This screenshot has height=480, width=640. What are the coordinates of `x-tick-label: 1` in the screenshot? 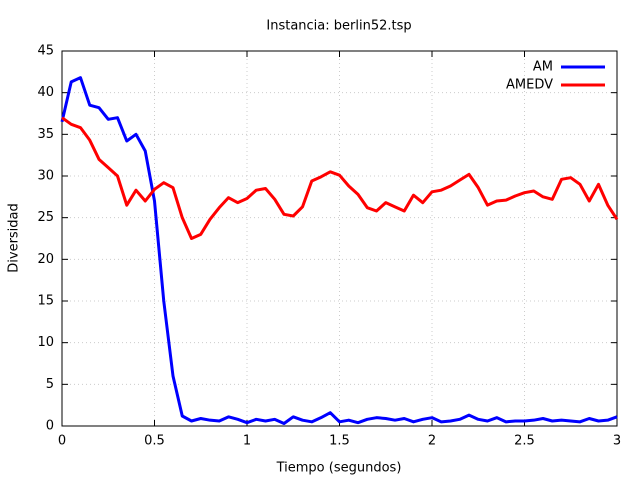 It's located at (247, 441).